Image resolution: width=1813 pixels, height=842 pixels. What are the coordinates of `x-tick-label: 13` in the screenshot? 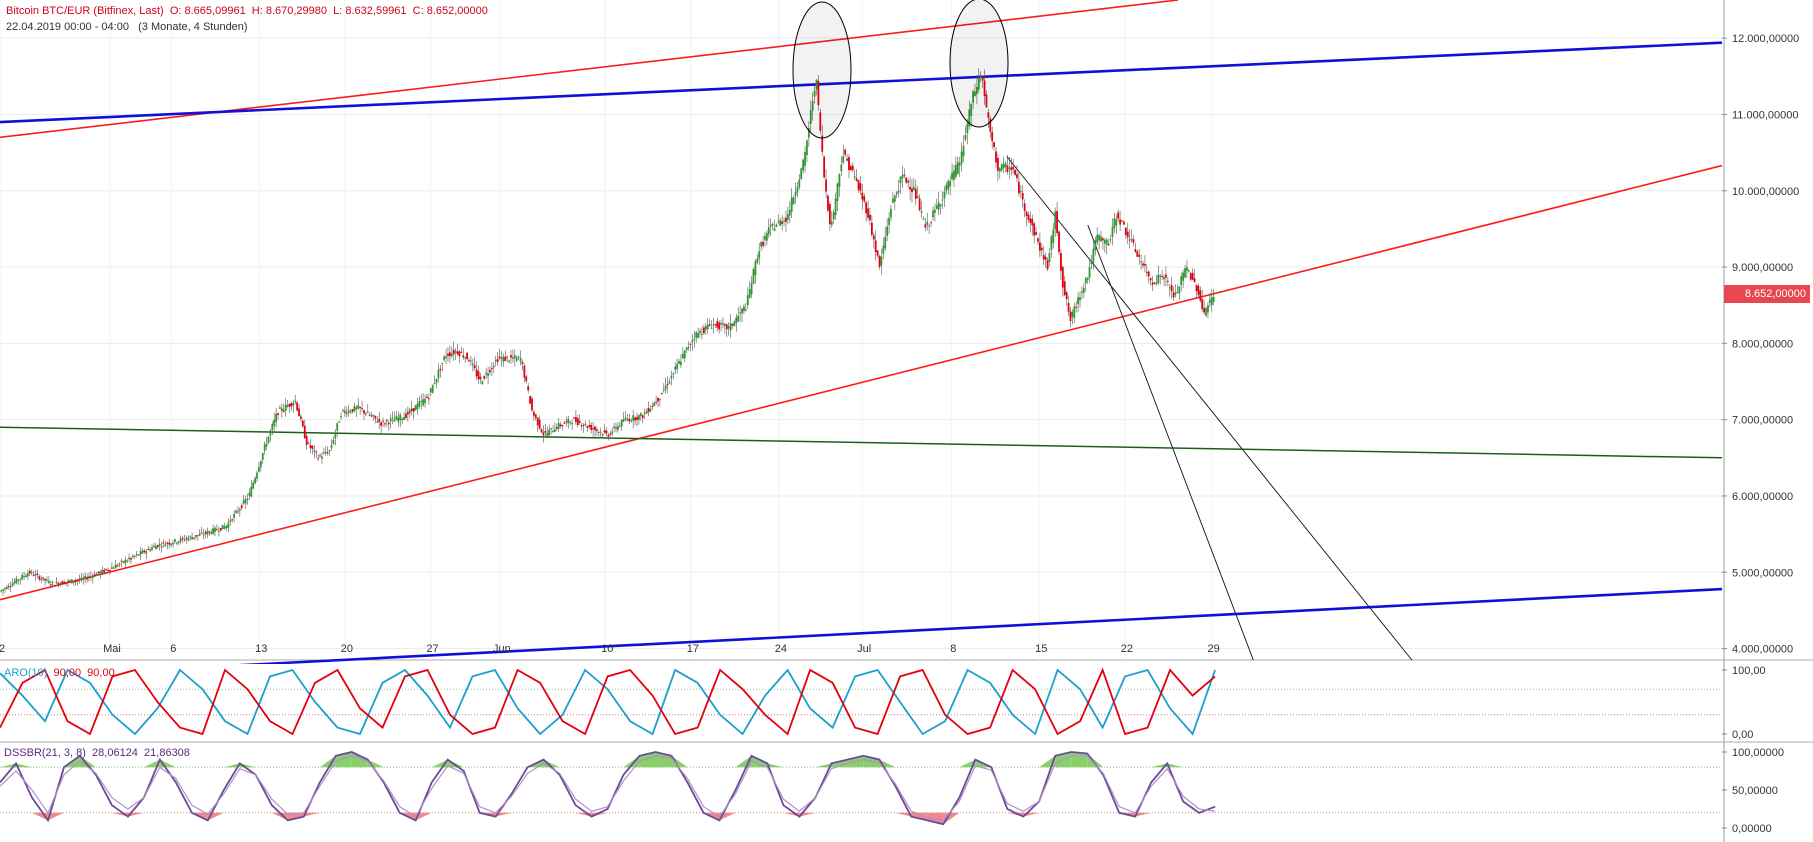 It's located at (261, 649).